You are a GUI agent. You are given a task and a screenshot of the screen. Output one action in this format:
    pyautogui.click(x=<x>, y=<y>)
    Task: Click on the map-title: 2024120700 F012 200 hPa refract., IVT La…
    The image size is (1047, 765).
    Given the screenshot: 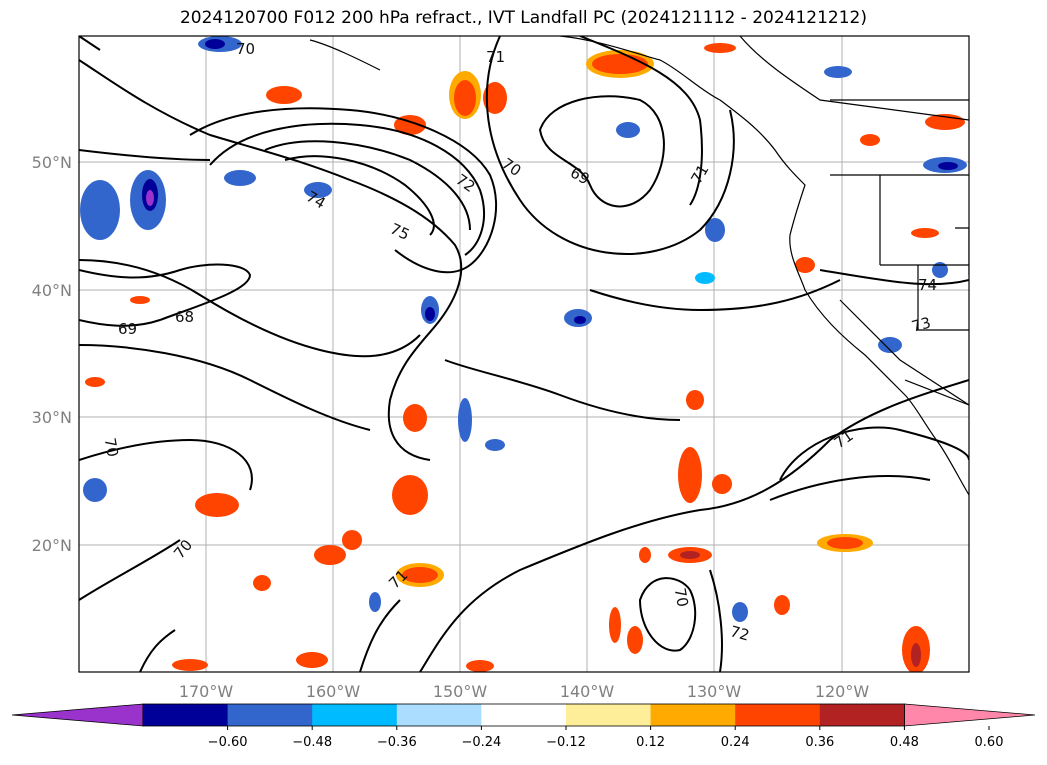 What is the action you would take?
    pyautogui.click(x=523, y=18)
    